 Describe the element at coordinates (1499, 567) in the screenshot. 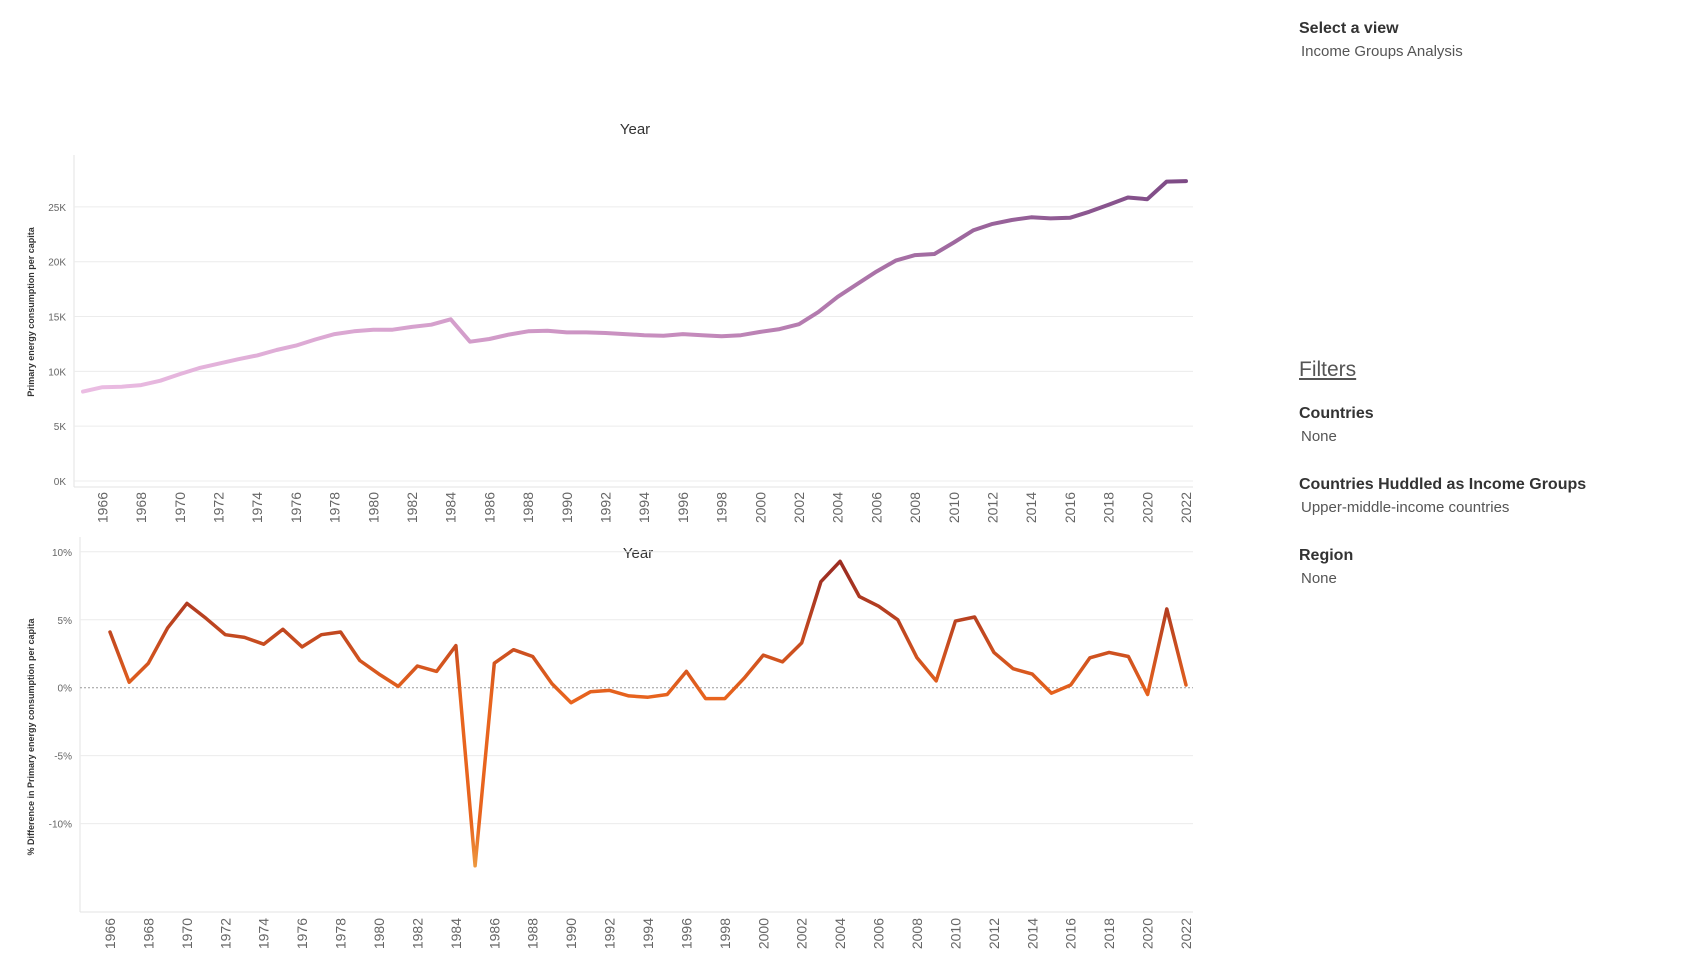

I see `filter-region: Region None` at that location.